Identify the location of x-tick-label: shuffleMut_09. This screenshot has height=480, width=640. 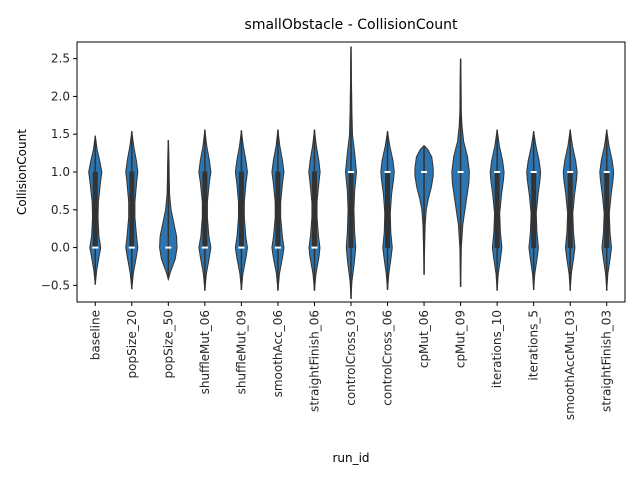
(241, 352).